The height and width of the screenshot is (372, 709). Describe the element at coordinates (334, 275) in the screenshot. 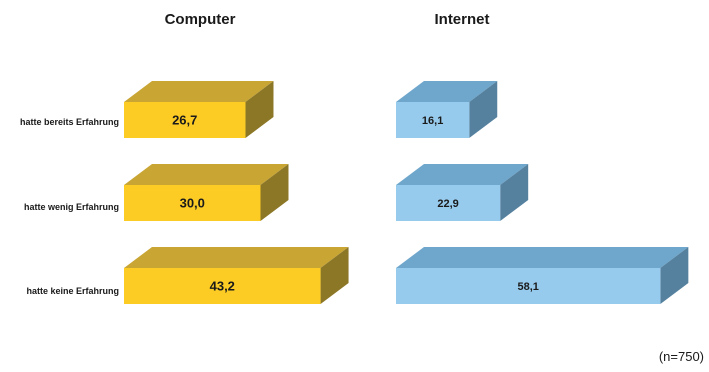

I see `bar-computer-keine-side` at that location.